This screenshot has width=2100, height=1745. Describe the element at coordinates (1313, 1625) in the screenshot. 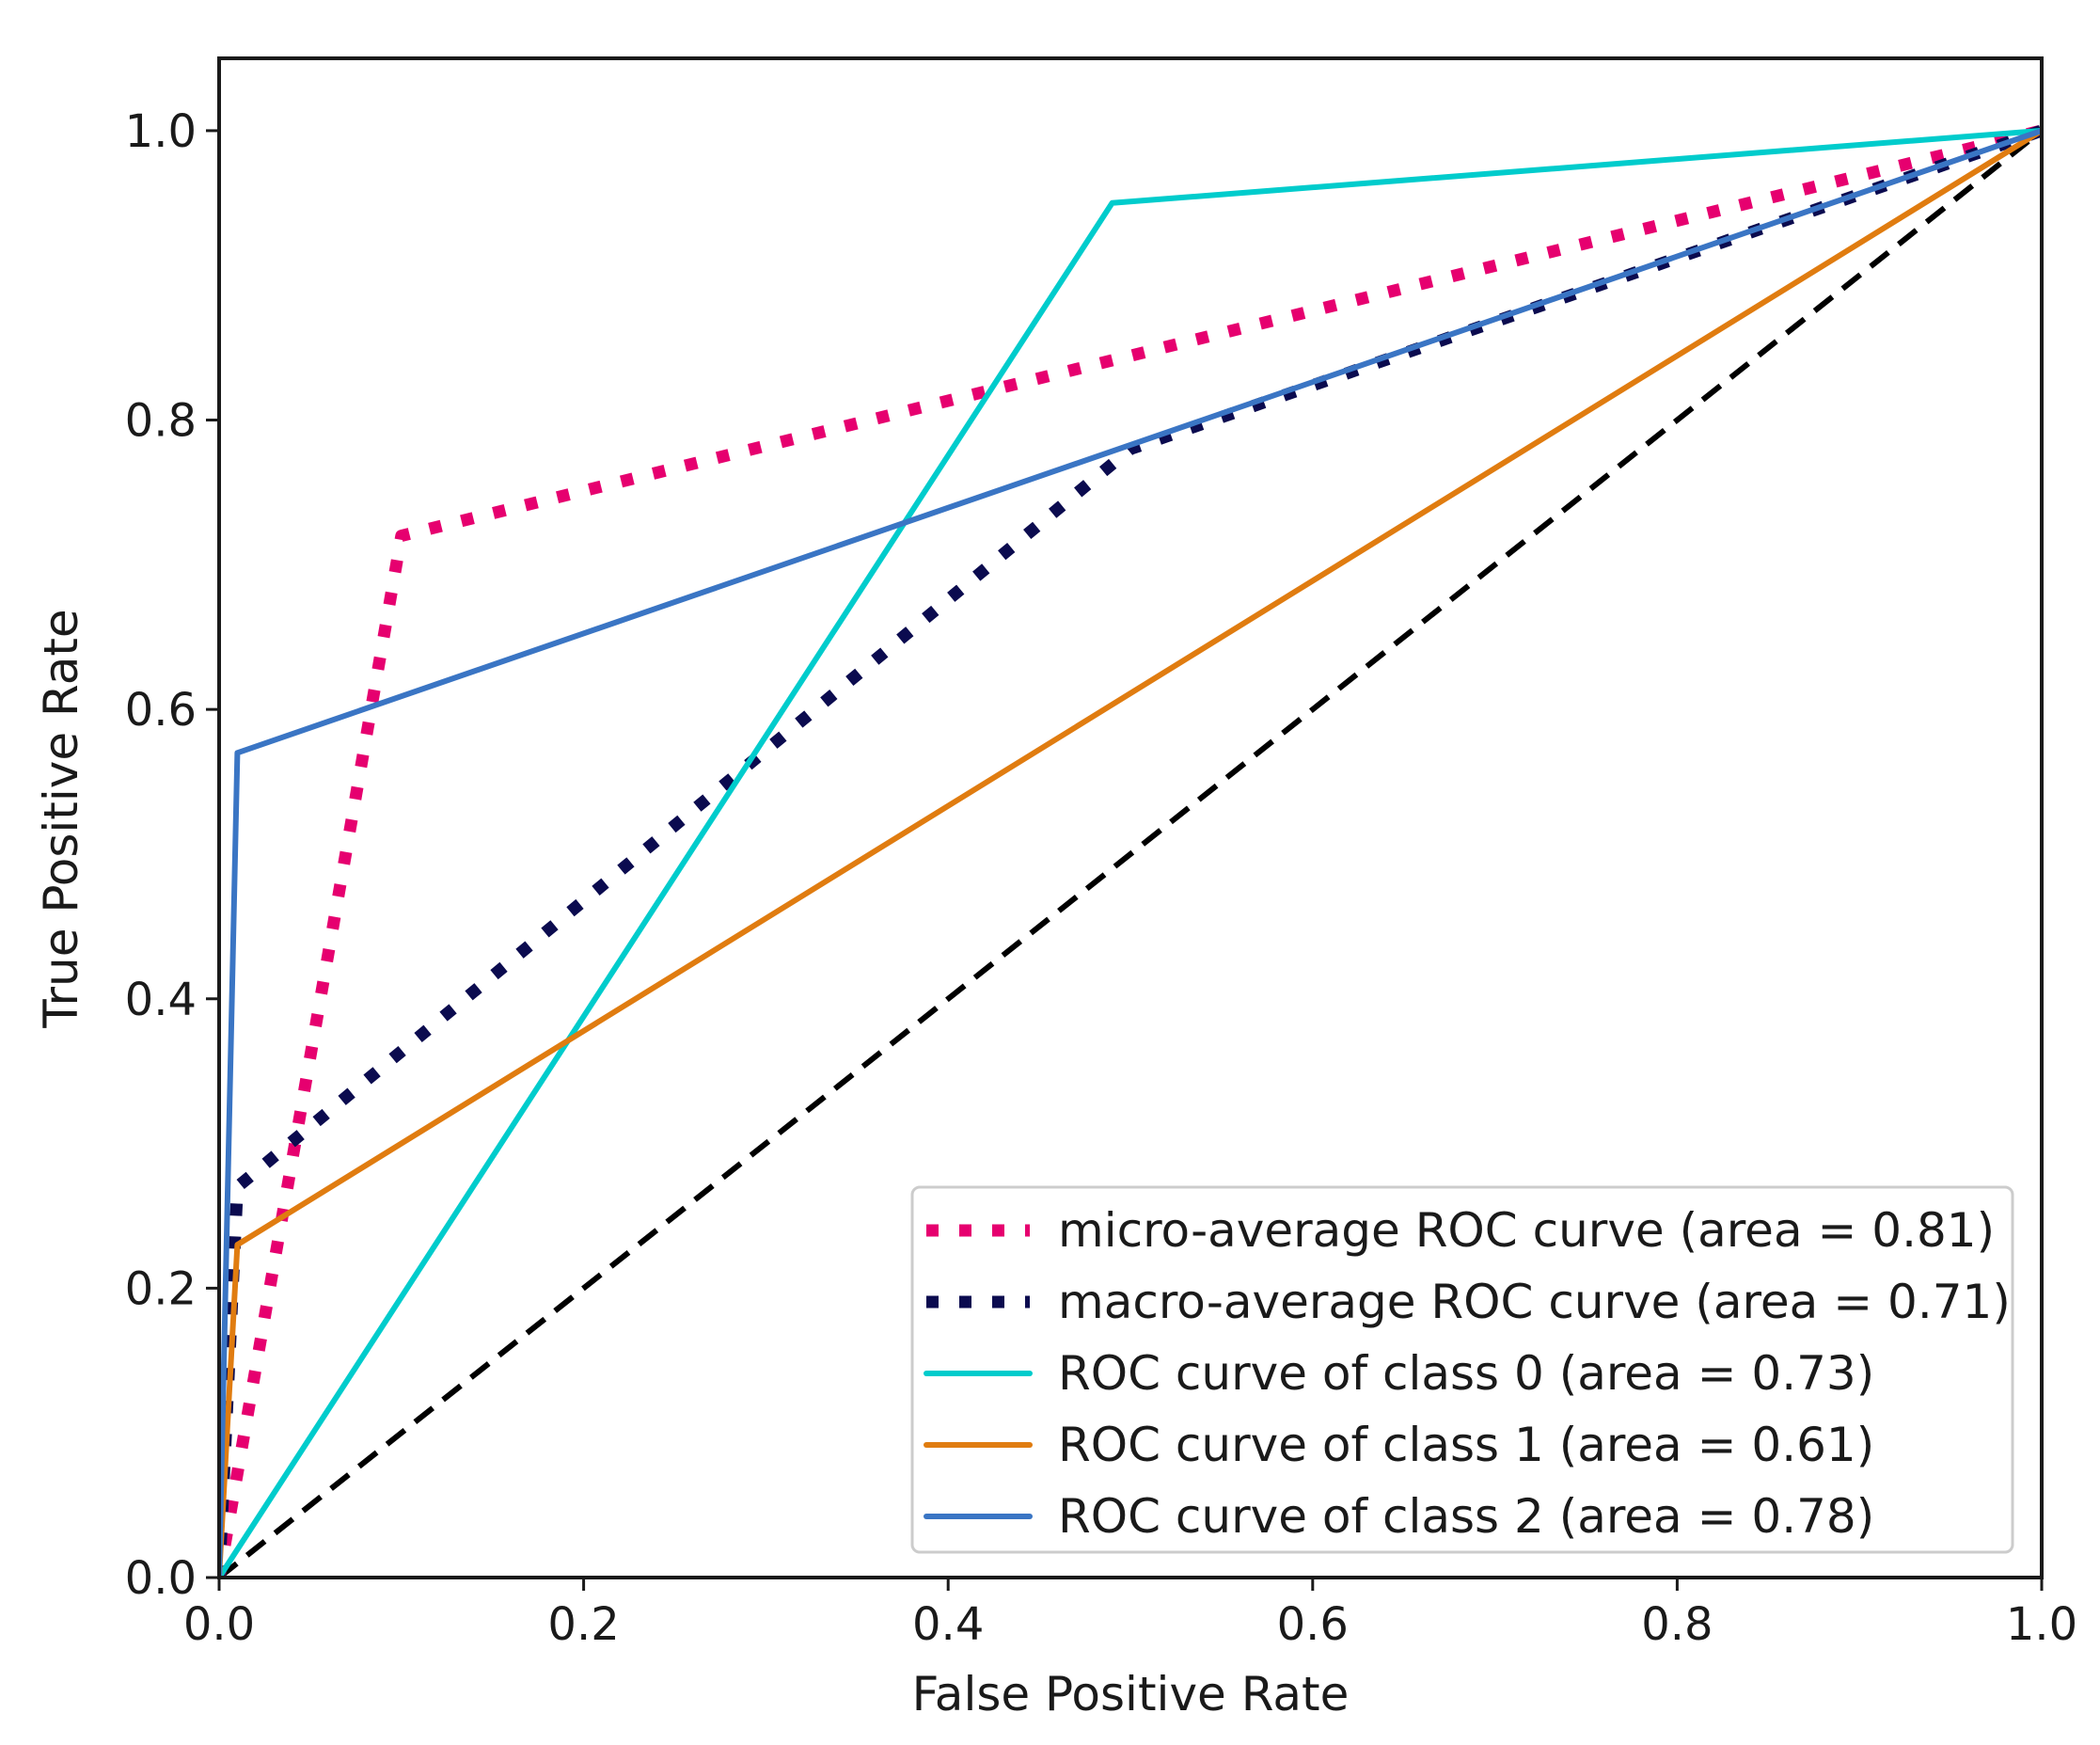

I see `x-tick-label: 0.6` at that location.